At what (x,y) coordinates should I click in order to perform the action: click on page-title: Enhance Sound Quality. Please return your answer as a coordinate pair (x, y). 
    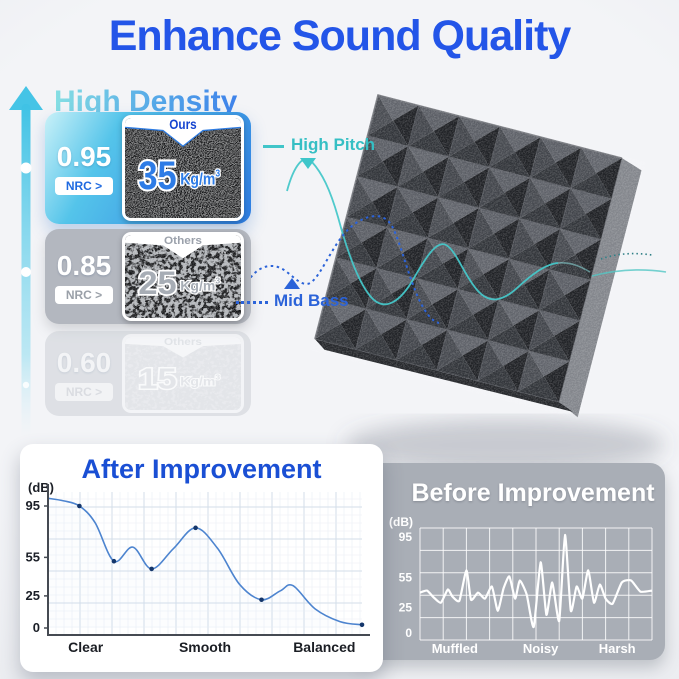
    Looking at the image, I should click on (340, 36).